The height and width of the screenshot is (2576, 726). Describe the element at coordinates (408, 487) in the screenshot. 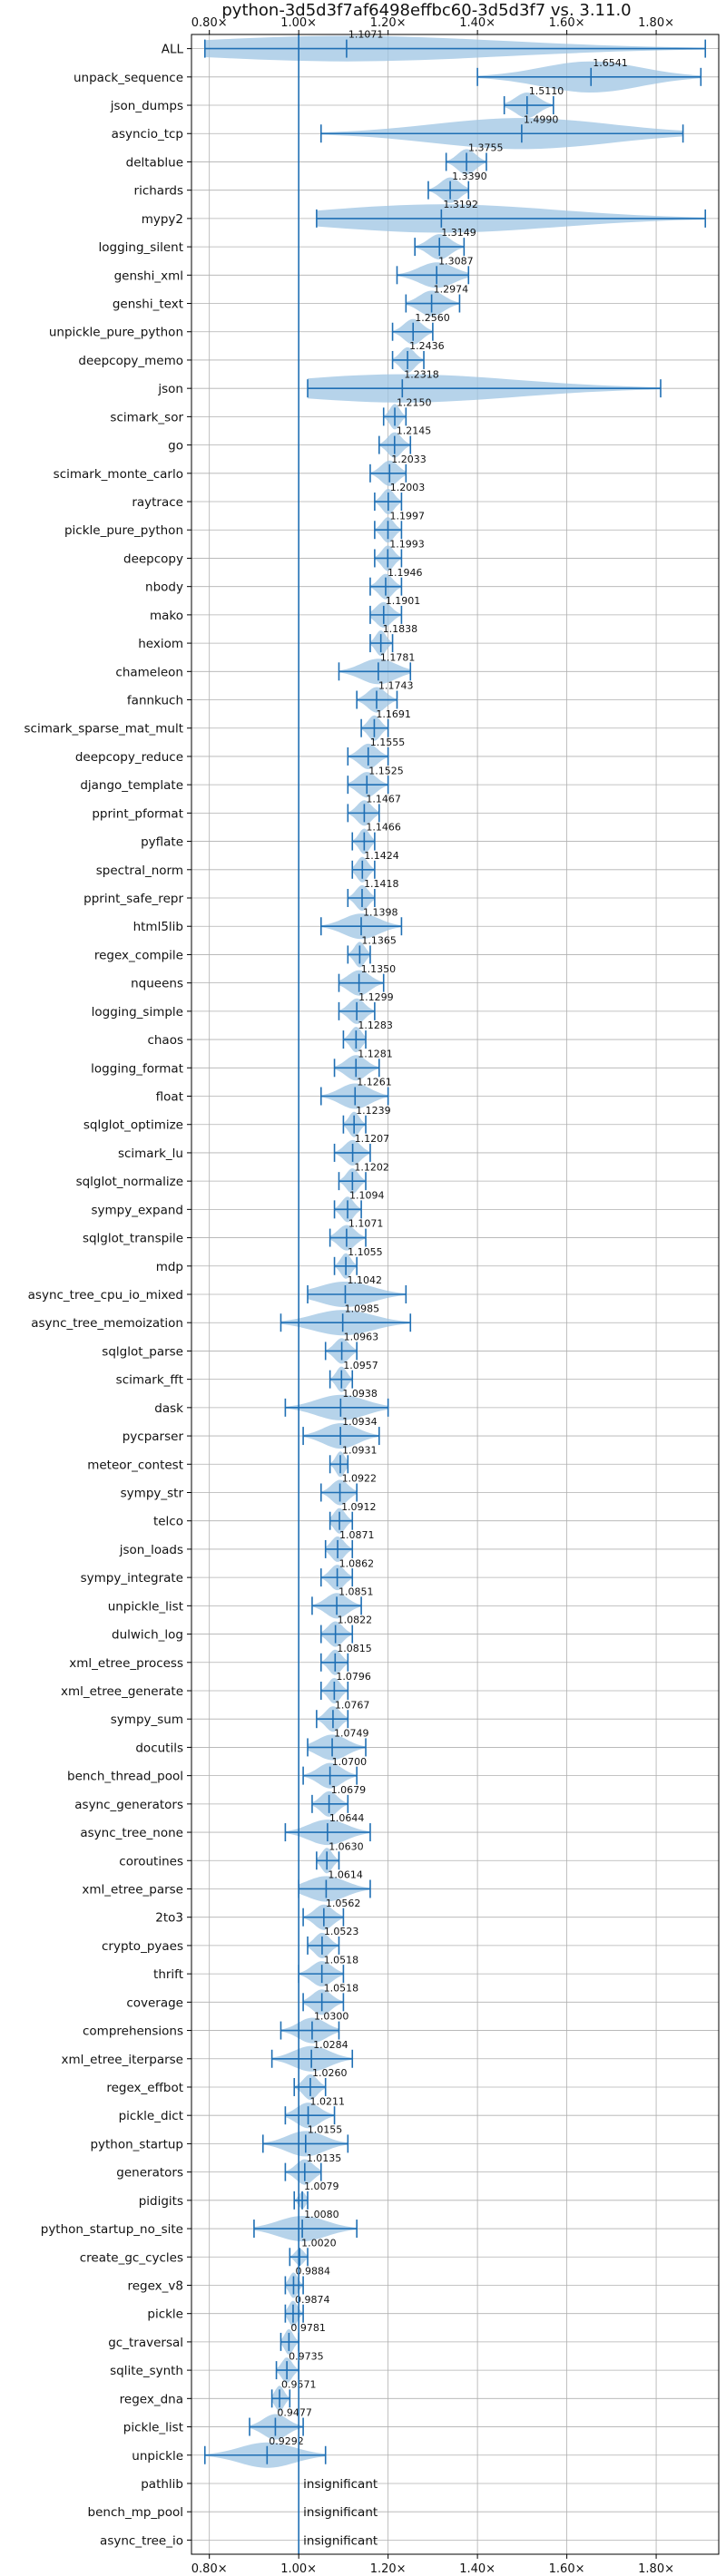

I see `mean-value-label: 1.2003` at that location.